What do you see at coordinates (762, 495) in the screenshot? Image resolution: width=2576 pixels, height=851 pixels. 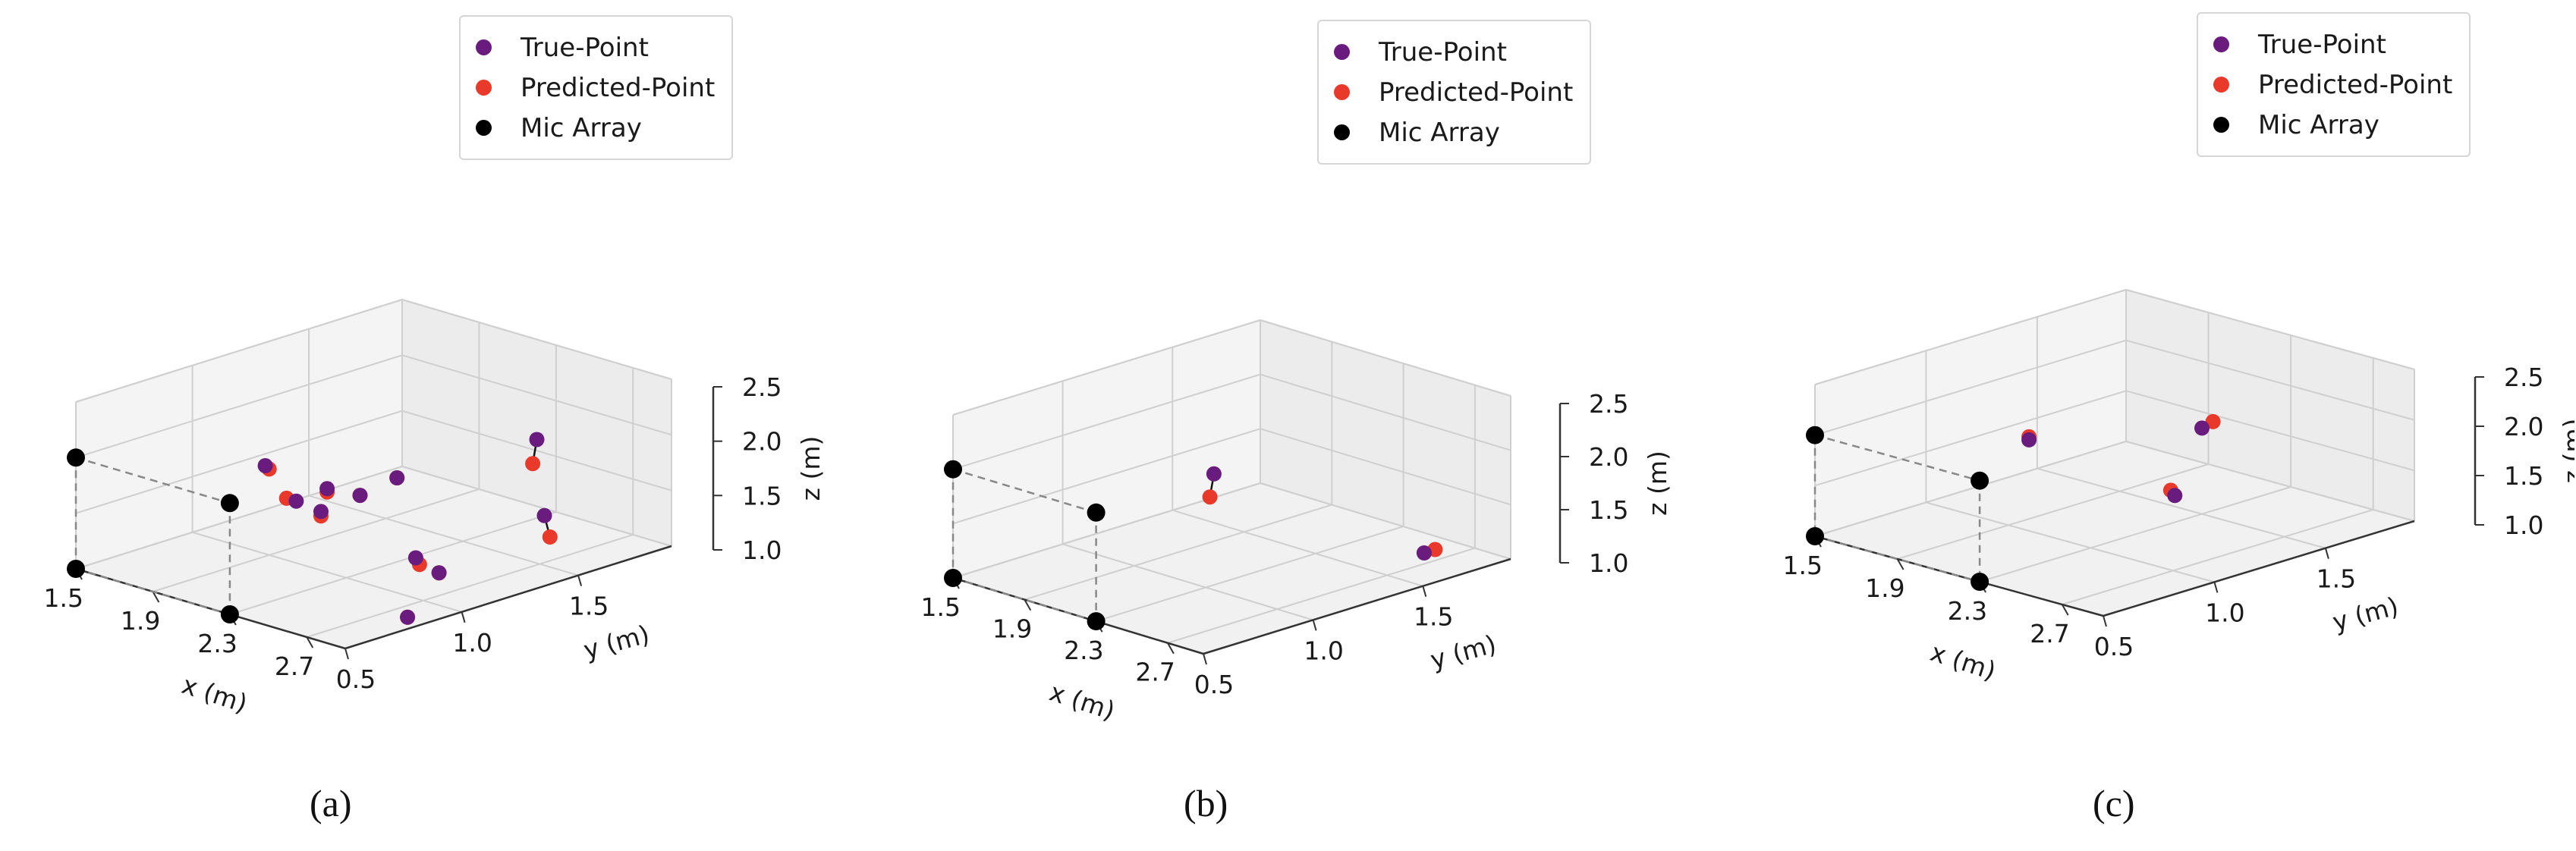 I see `z-tick-label: 1.5` at bounding box center [762, 495].